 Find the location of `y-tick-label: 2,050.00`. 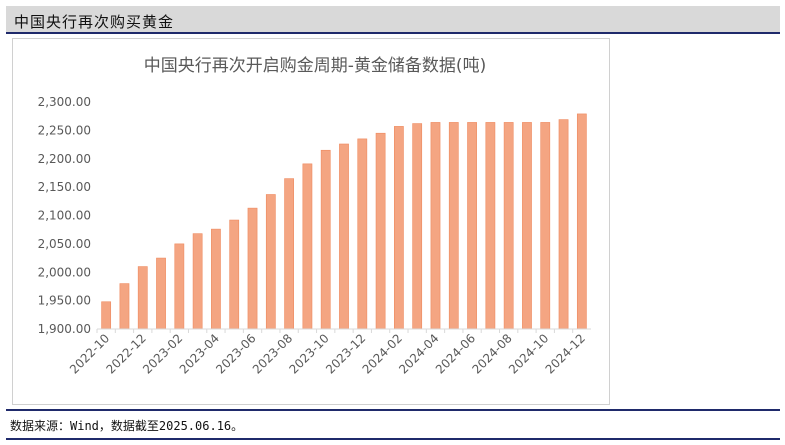

y-tick-label: 2,050.00 is located at coordinates (64, 244).